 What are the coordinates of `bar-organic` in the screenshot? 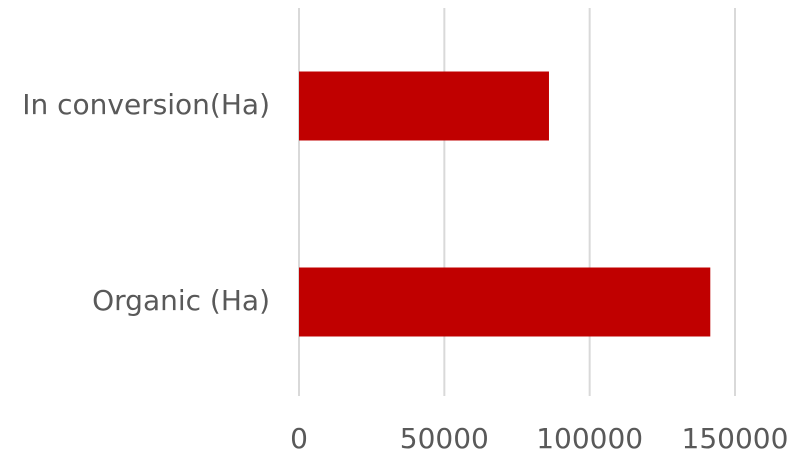 It's located at (505, 302).